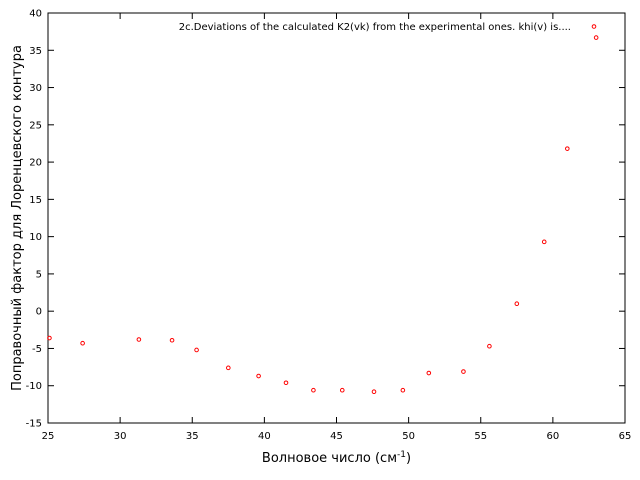 This screenshot has height=480, width=640. I want to click on x-tick-label: 65, so click(625, 436).